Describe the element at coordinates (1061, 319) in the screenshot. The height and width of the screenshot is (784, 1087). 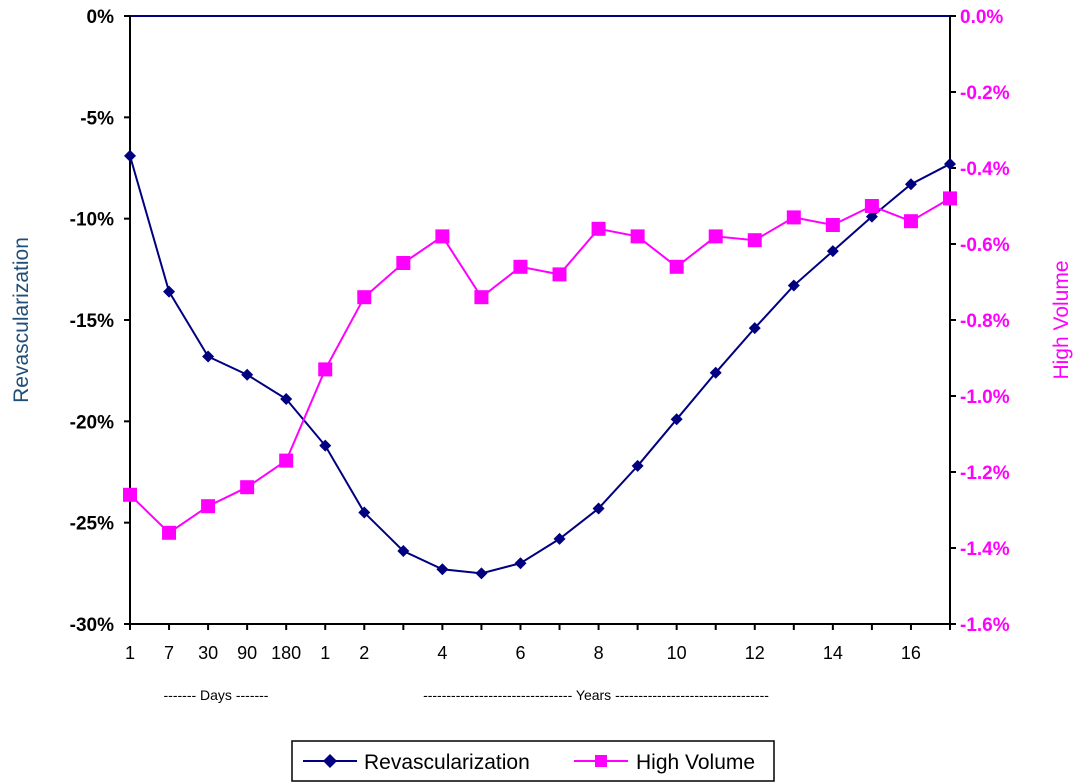
I see `right-axis-title: High Volume` at that location.